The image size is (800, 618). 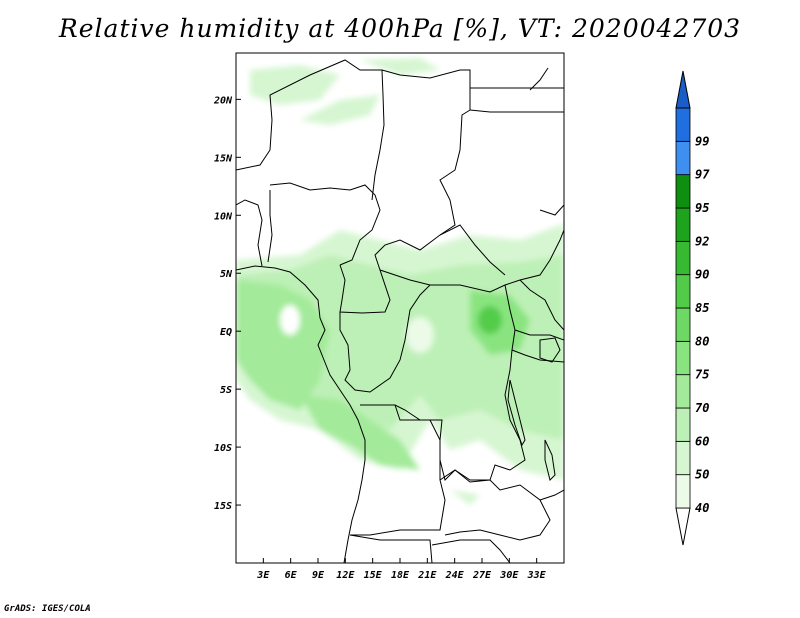 What do you see at coordinates (318, 575) in the screenshot?
I see `lon-tick-label: 9E` at bounding box center [318, 575].